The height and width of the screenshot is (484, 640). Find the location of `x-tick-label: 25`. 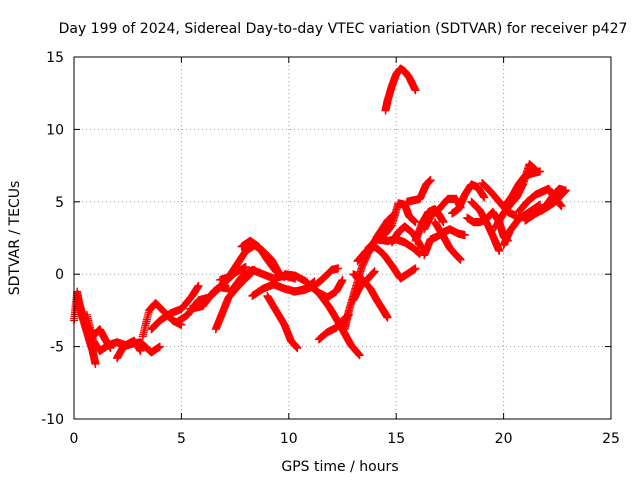

x-tick-label: 25 is located at coordinates (611, 439).